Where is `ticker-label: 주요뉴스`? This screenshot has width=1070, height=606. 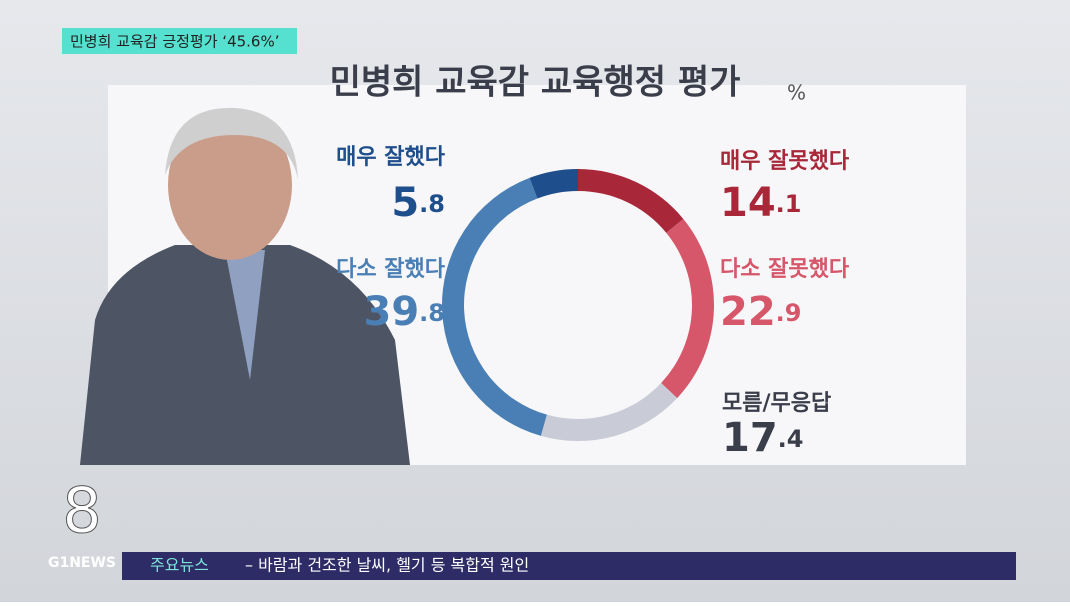 ticker-label: 주요뉴스 is located at coordinates (179, 565).